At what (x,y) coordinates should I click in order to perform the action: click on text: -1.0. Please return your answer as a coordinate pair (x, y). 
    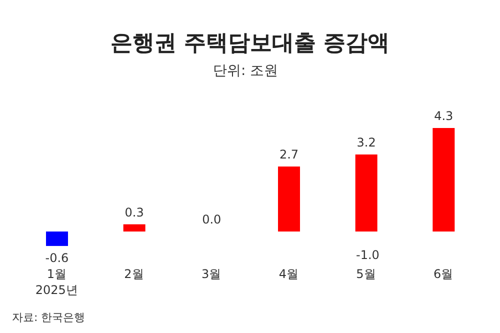
    Looking at the image, I should click on (368, 255).